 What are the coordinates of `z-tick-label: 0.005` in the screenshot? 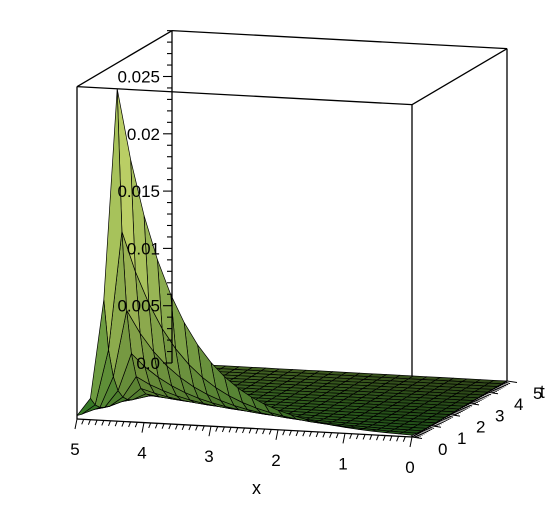 It's located at (138, 306).